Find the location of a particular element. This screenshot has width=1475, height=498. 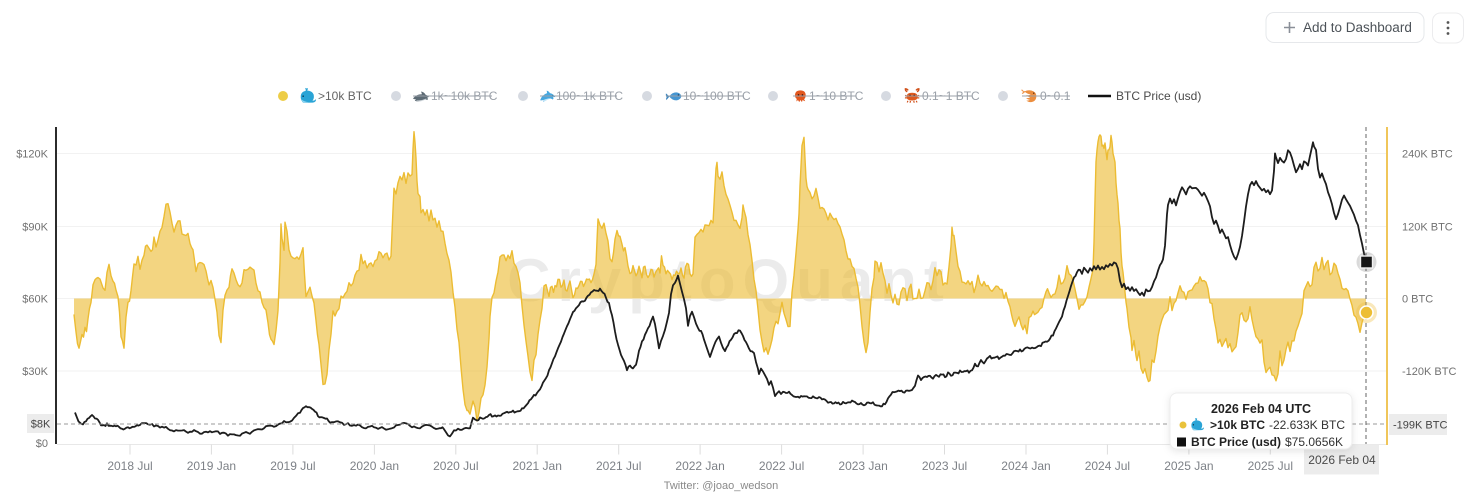

svg-text: Twitter: @joao_wedson is located at coordinates (721, 486).